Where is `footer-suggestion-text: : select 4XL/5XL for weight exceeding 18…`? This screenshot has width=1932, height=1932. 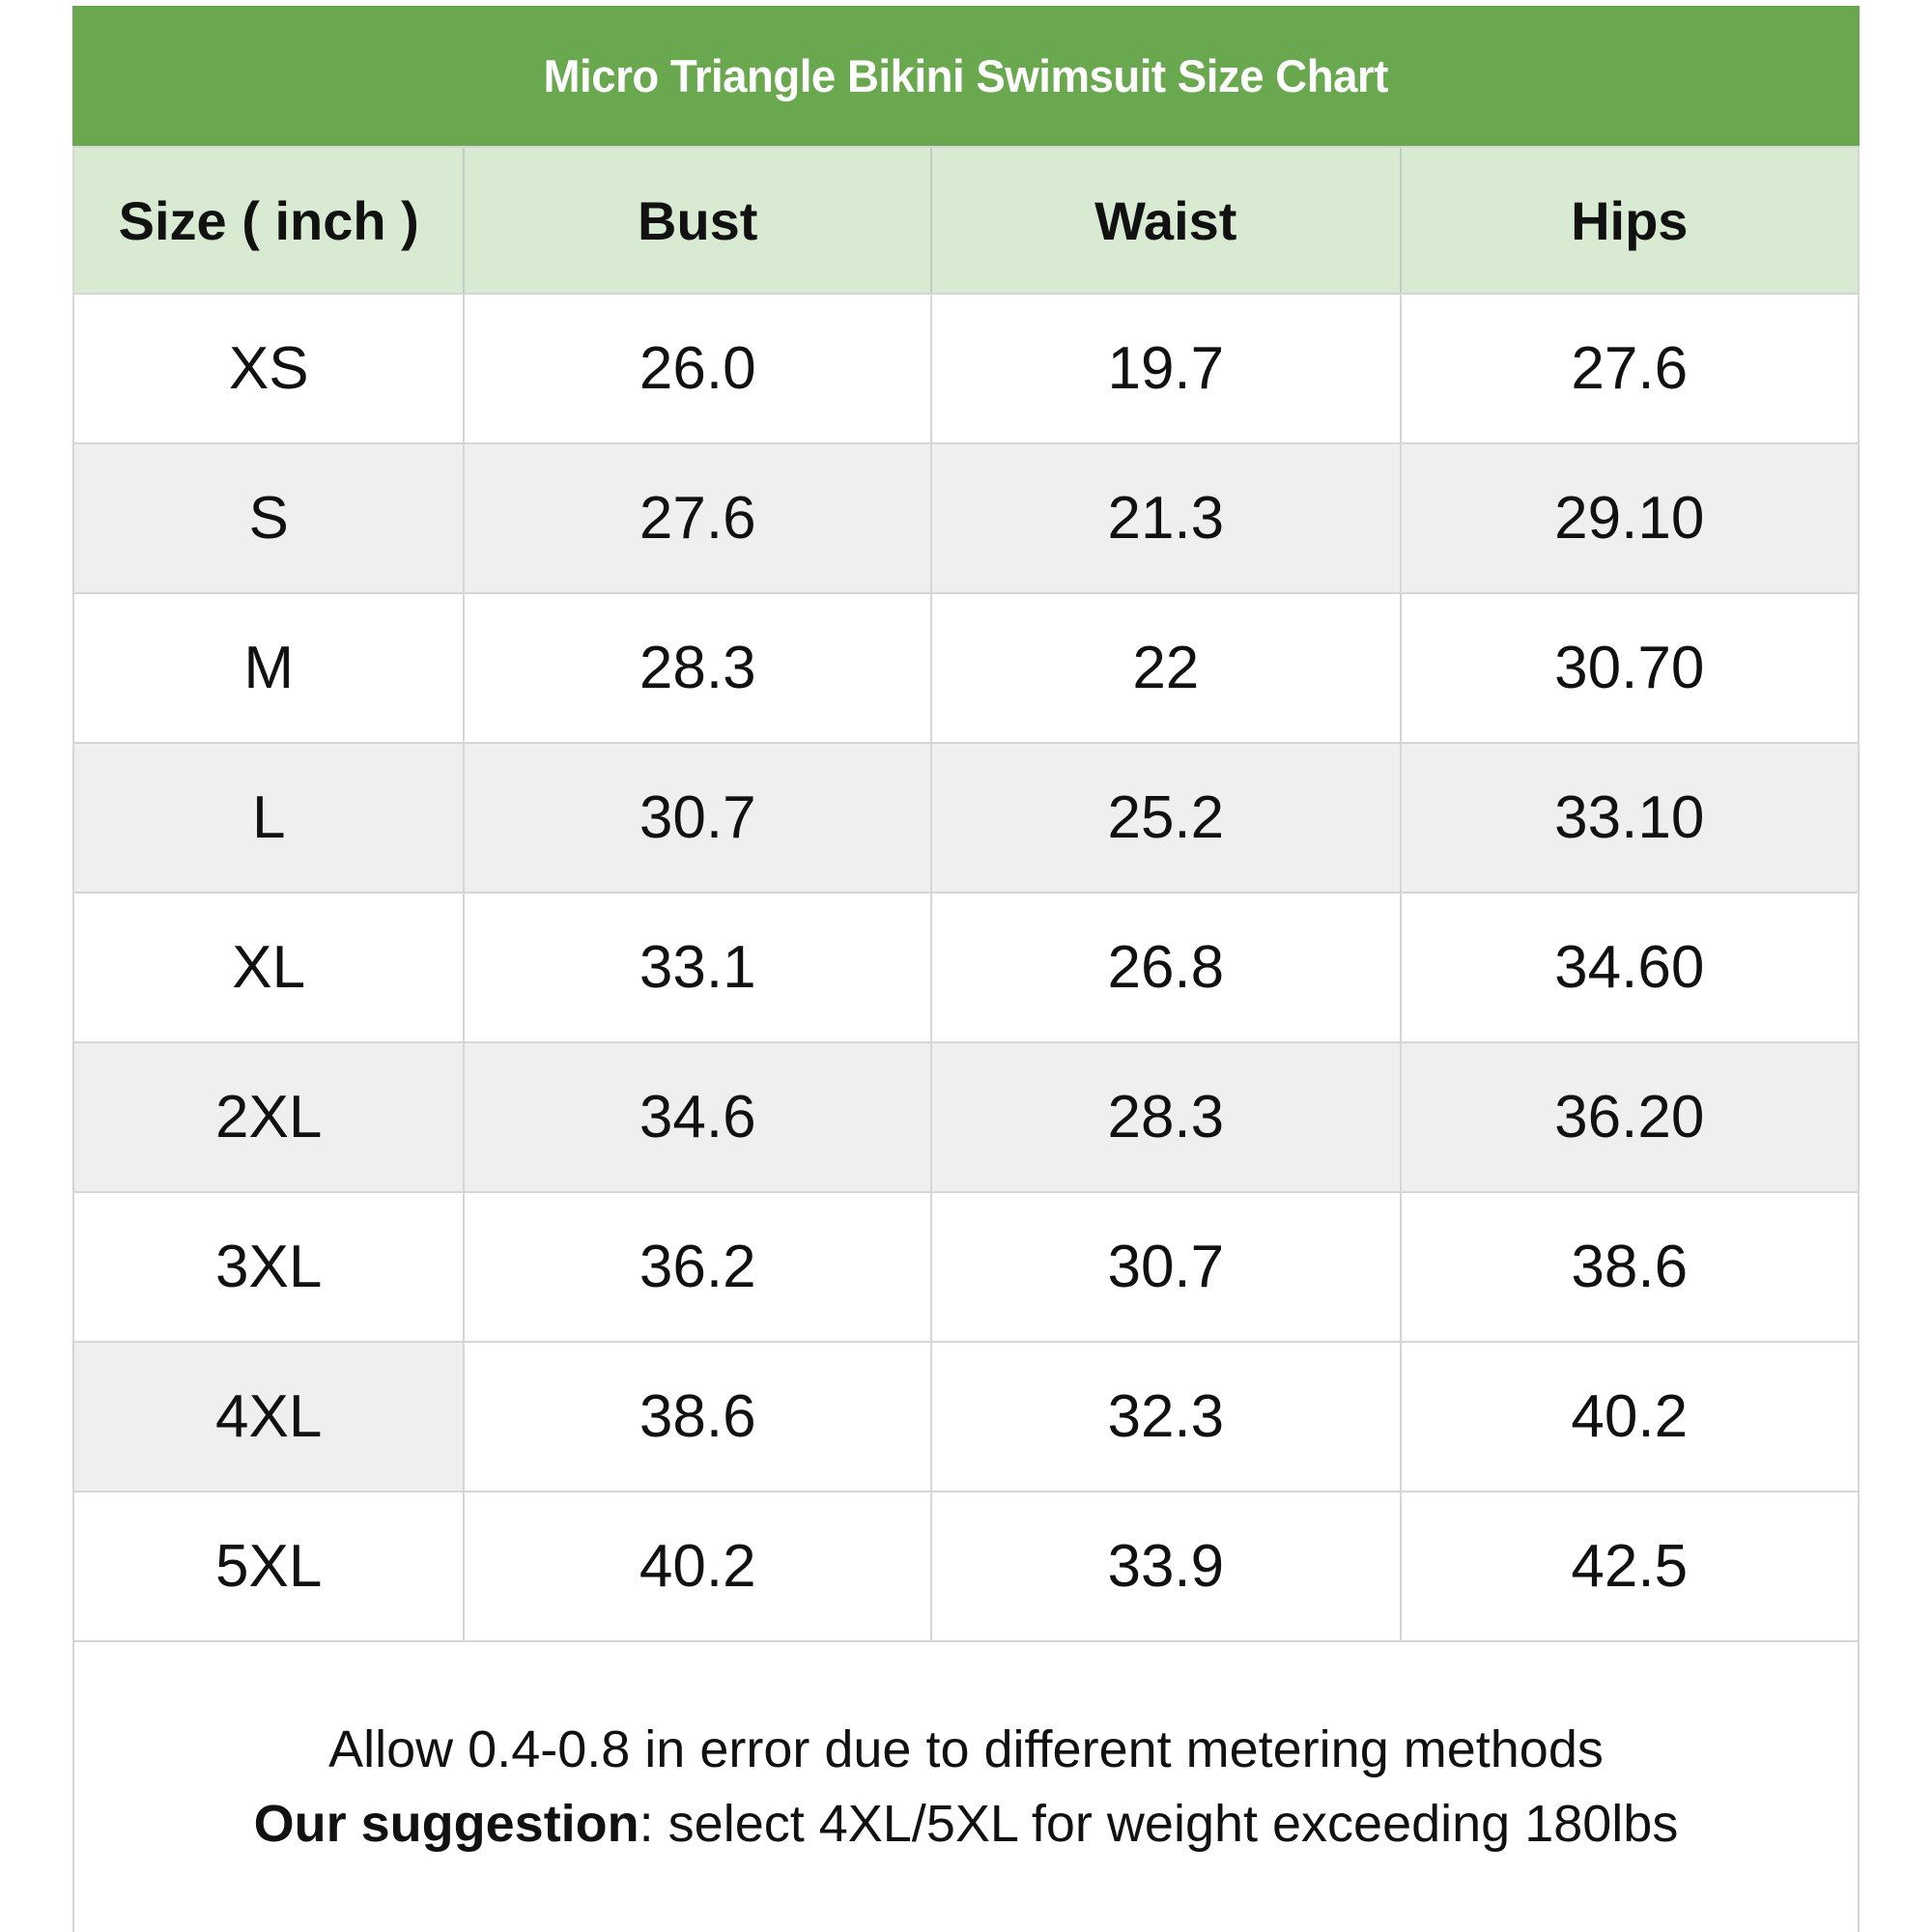
footer-suggestion-text: : select 4XL/5XL for weight exceeding 18… is located at coordinates (1159, 1824).